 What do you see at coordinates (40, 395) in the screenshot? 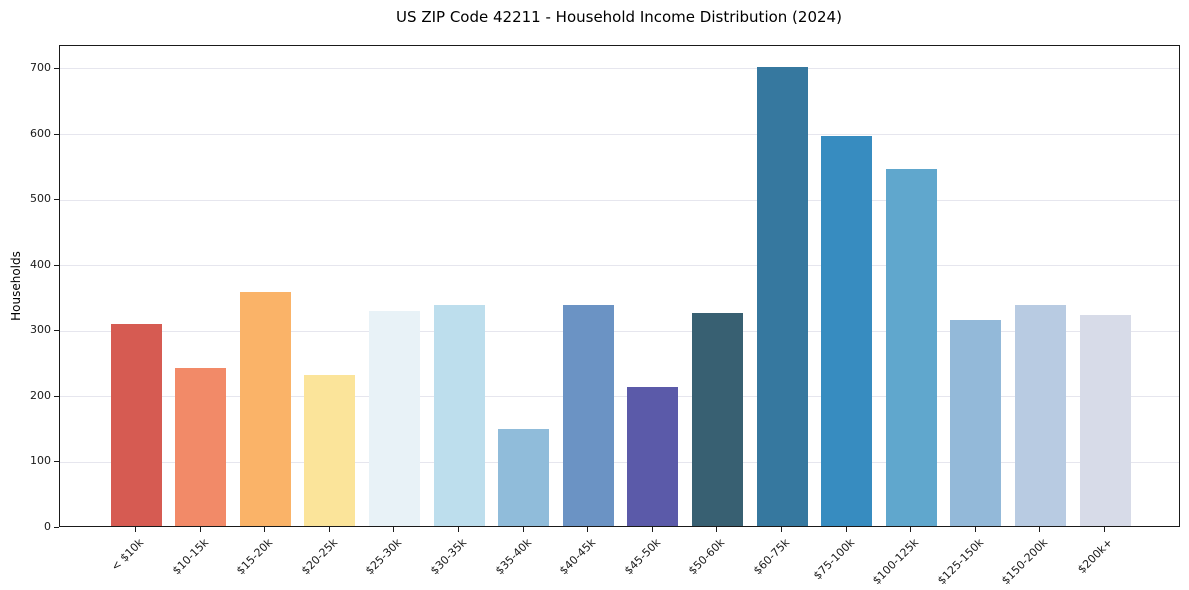
I see `y-tick-label: 200` at bounding box center [40, 395].